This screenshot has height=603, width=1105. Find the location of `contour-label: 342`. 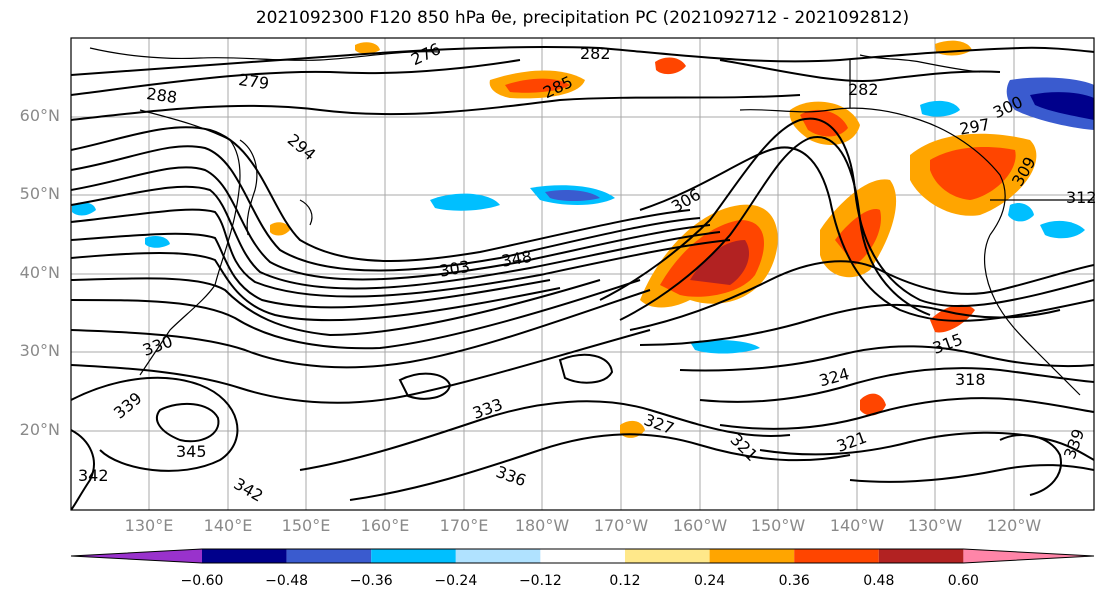

contour-label: 342 is located at coordinates (93, 475).